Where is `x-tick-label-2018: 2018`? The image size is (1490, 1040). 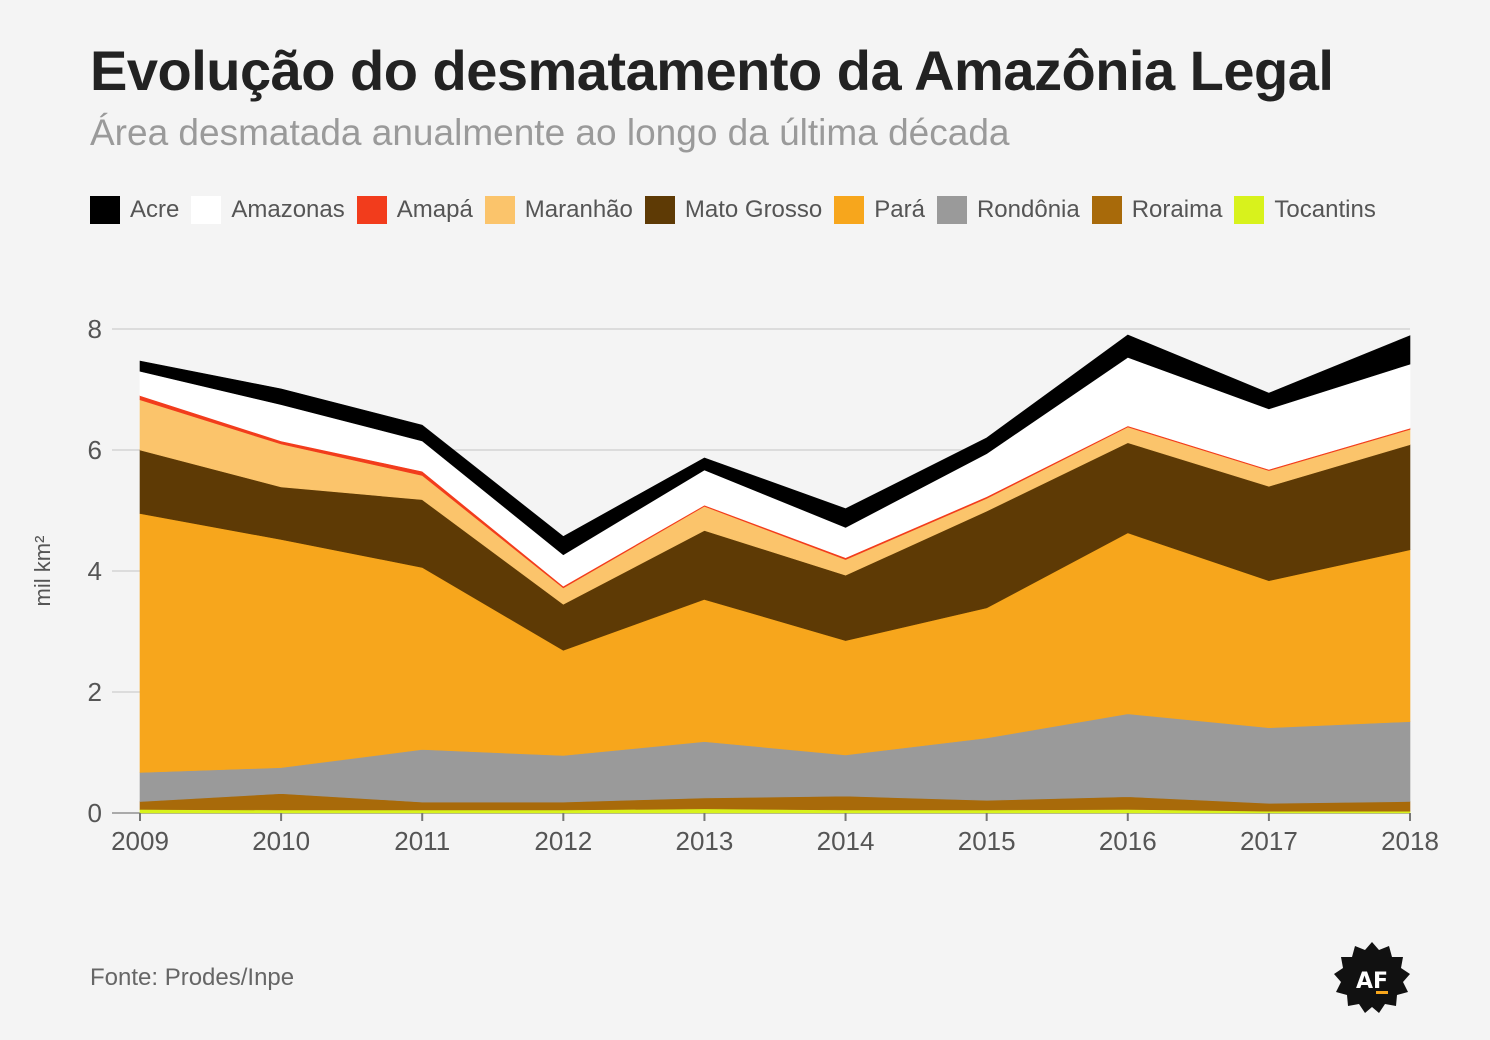 x-tick-label-2018: 2018 is located at coordinates (1410, 841).